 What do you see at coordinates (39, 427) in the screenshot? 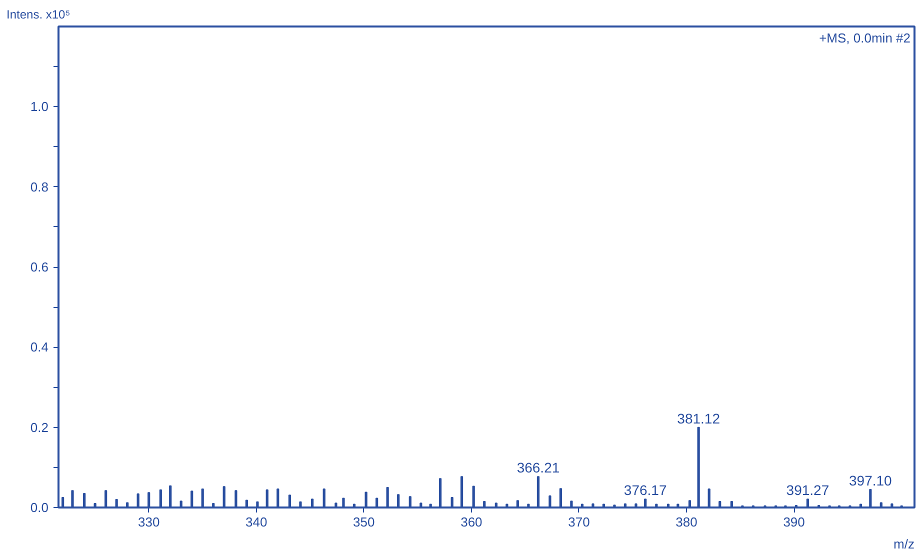
I see `y-tick-label: 0.2` at bounding box center [39, 427].